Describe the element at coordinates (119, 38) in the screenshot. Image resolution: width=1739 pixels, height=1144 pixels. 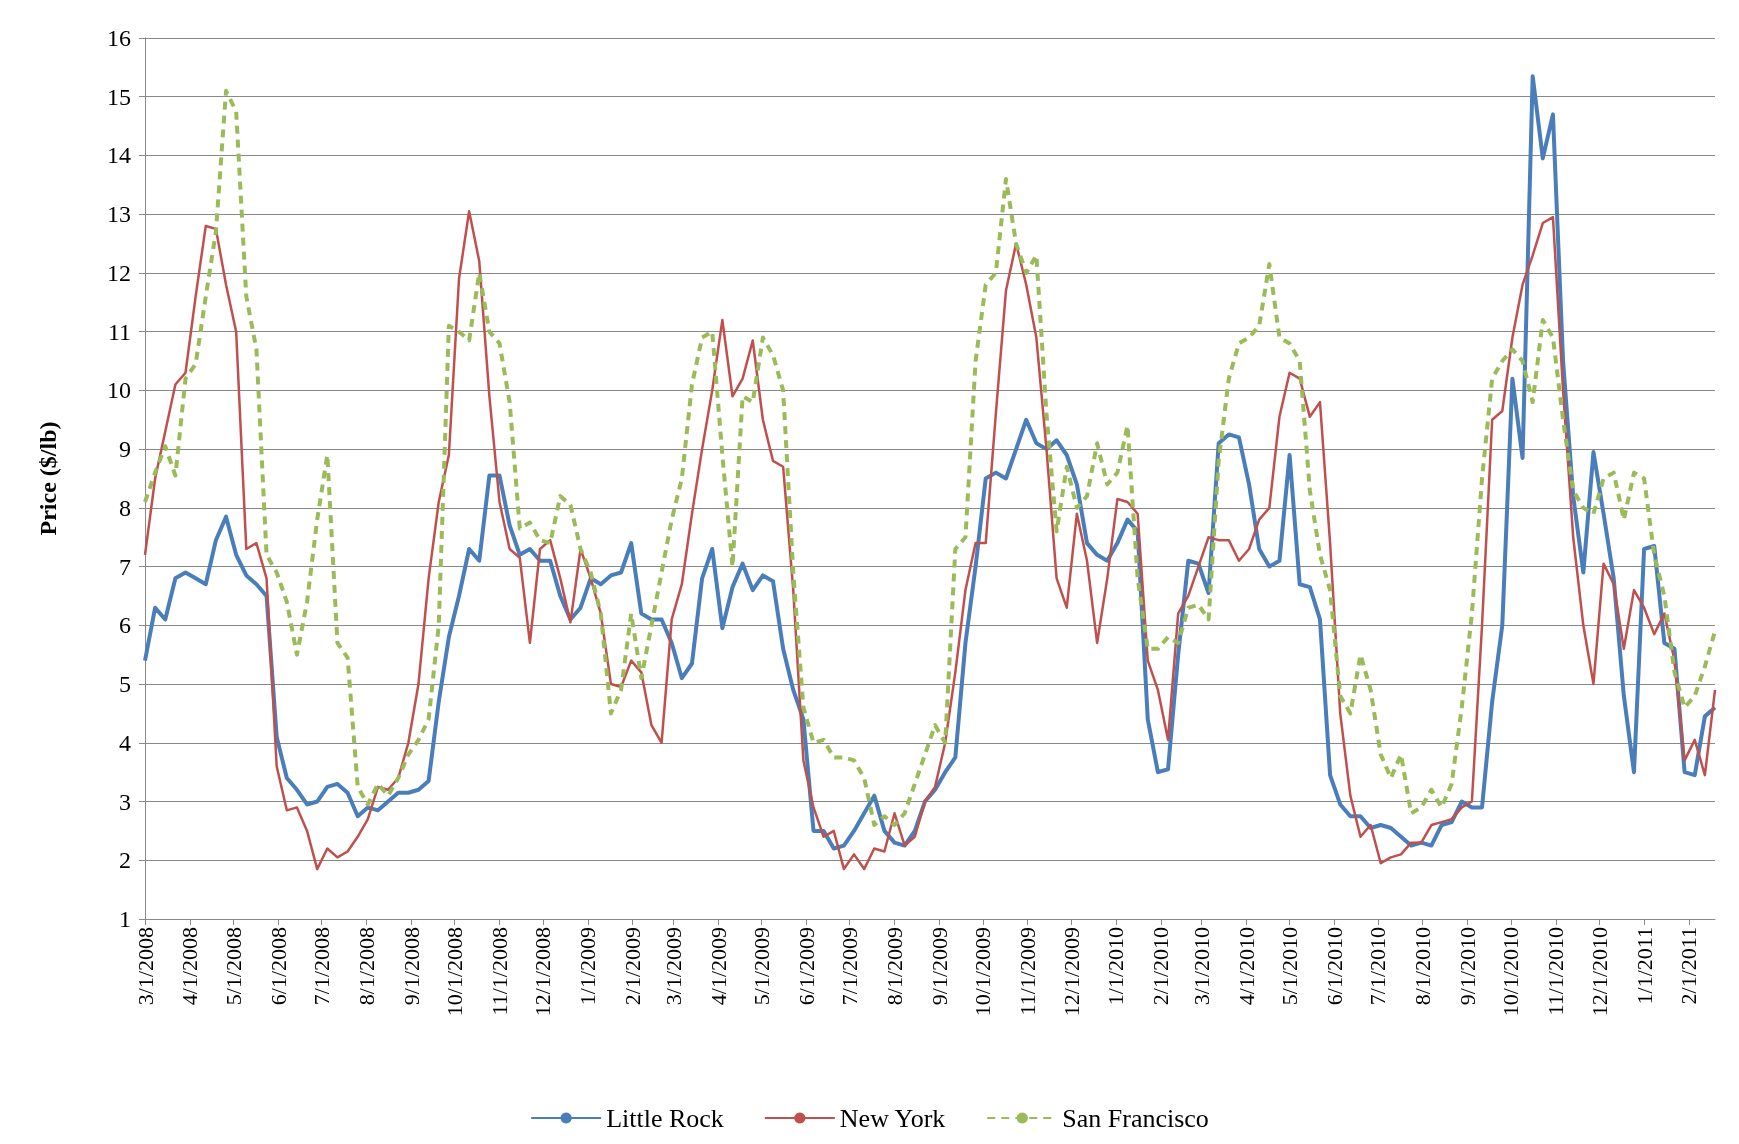
I see `y-tick-label: 16` at that location.